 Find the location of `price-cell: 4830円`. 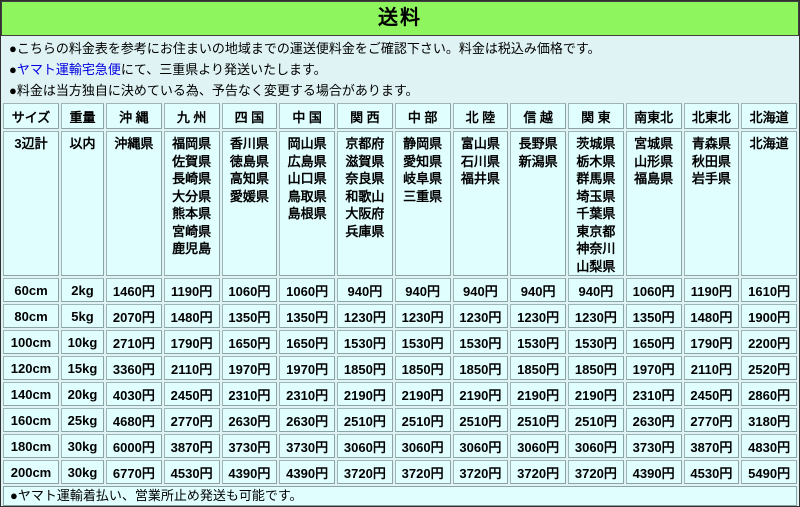

price-cell: 4830円 is located at coordinates (769, 446).